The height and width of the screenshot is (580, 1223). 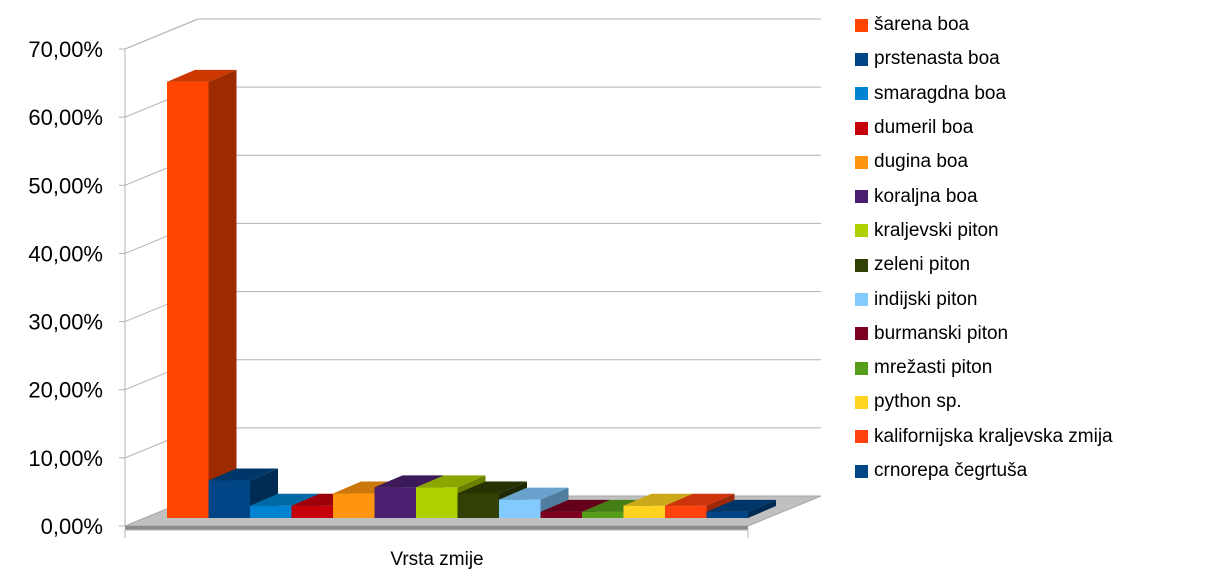 What do you see at coordinates (926, 196) in the screenshot?
I see `legend-label: koraljna boa` at bounding box center [926, 196].